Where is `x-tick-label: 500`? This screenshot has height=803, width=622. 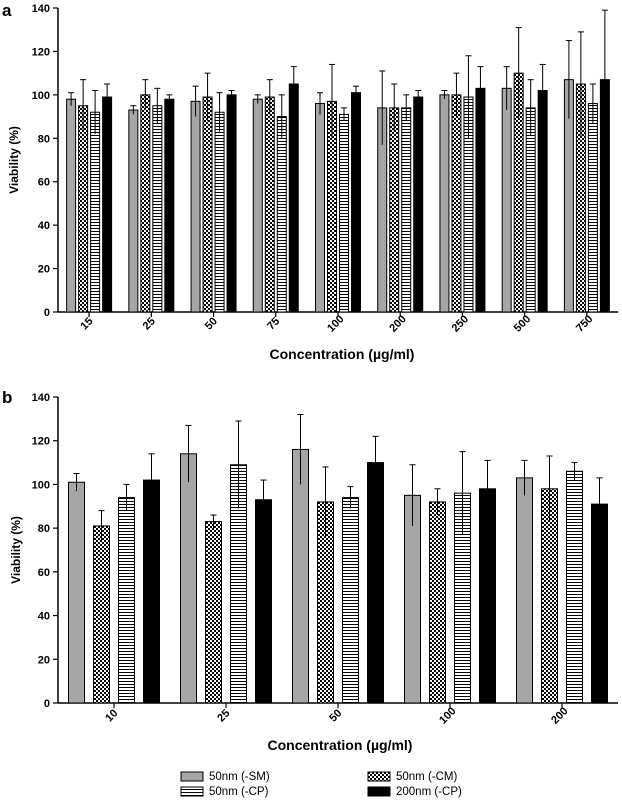 x-tick-label: 500 is located at coordinates (522, 323).